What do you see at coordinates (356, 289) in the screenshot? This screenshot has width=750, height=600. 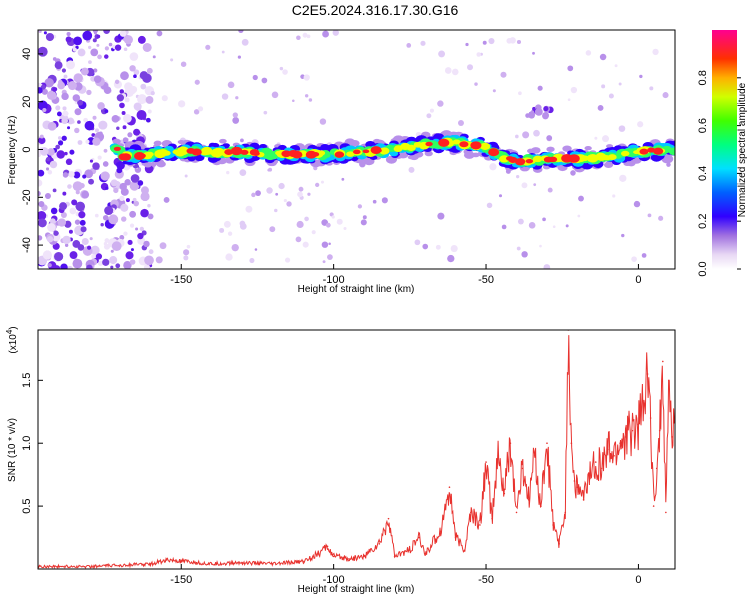 I see `spectrogram-xlabel: Height of straight line (km)` at bounding box center [356, 289].